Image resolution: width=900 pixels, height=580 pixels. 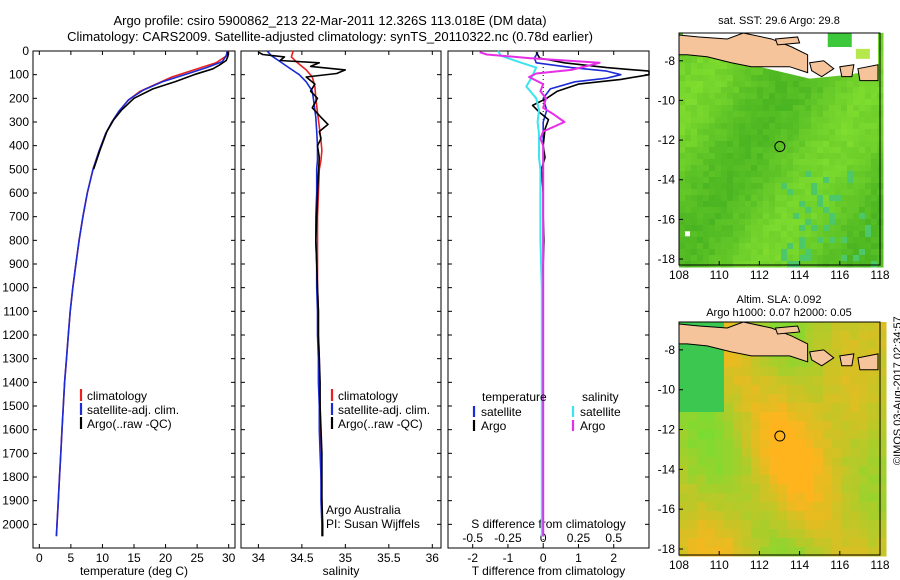 I want to click on series-salinity-satellite, so click(x=520, y=293).